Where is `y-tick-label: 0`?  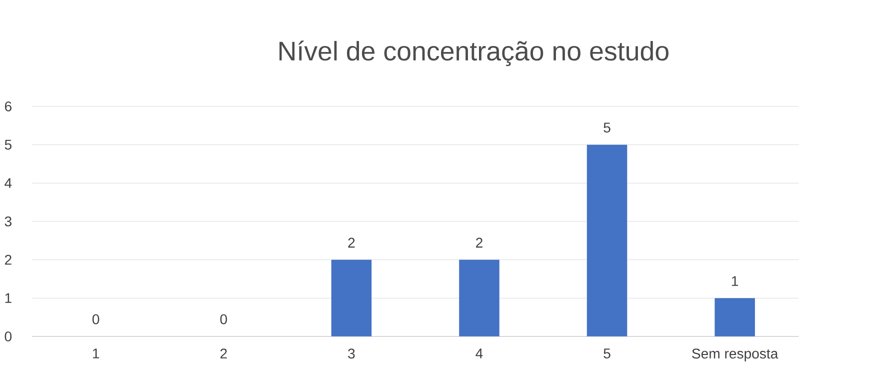
y-tick-label: 0 is located at coordinates (8, 336).